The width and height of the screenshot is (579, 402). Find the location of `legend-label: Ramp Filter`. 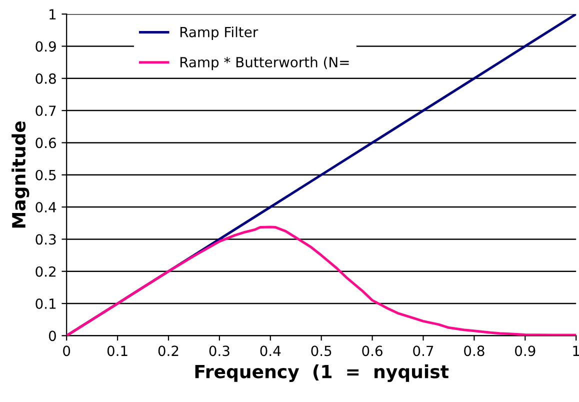

legend-label: Ramp Filter is located at coordinates (219, 33).